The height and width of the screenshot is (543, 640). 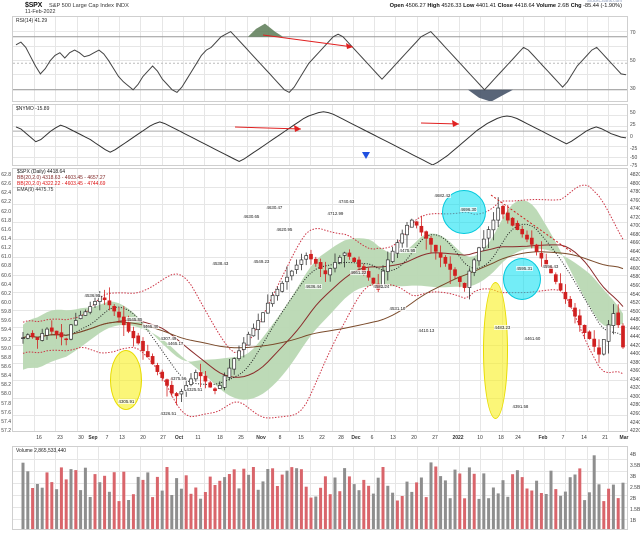 I want to click on price-right-tick: 4480, so click(x=635, y=320).